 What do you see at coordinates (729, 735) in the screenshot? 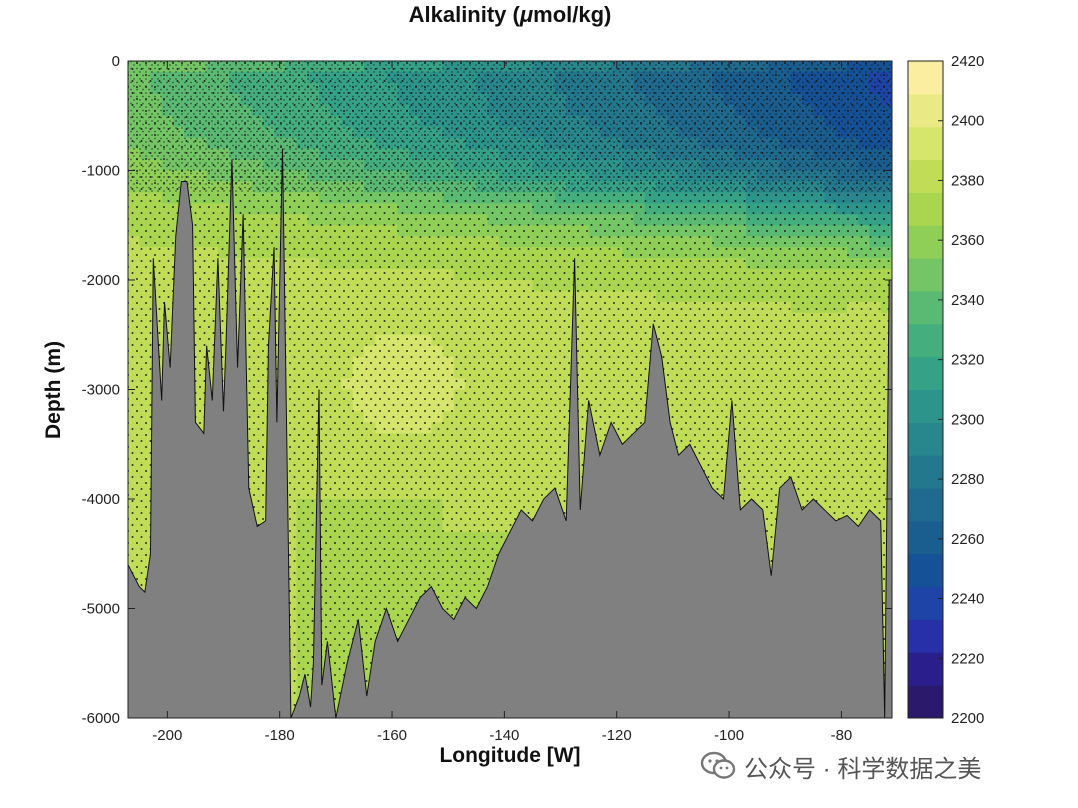
I see `x-tick-label: -100` at bounding box center [729, 735].